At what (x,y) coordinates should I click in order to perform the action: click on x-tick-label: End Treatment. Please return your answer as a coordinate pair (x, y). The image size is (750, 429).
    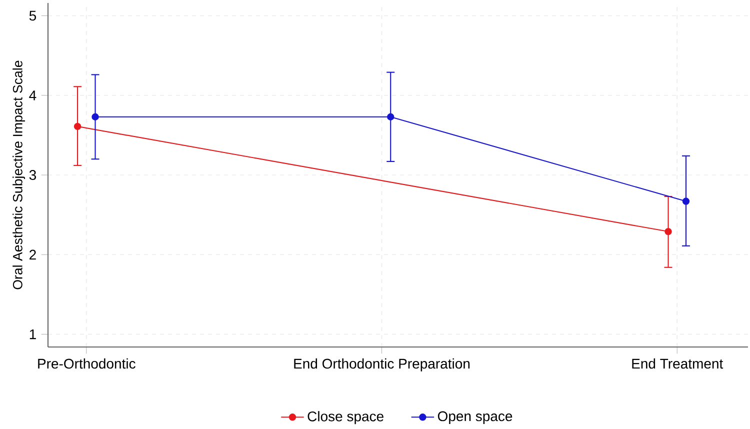
    Looking at the image, I should click on (678, 363).